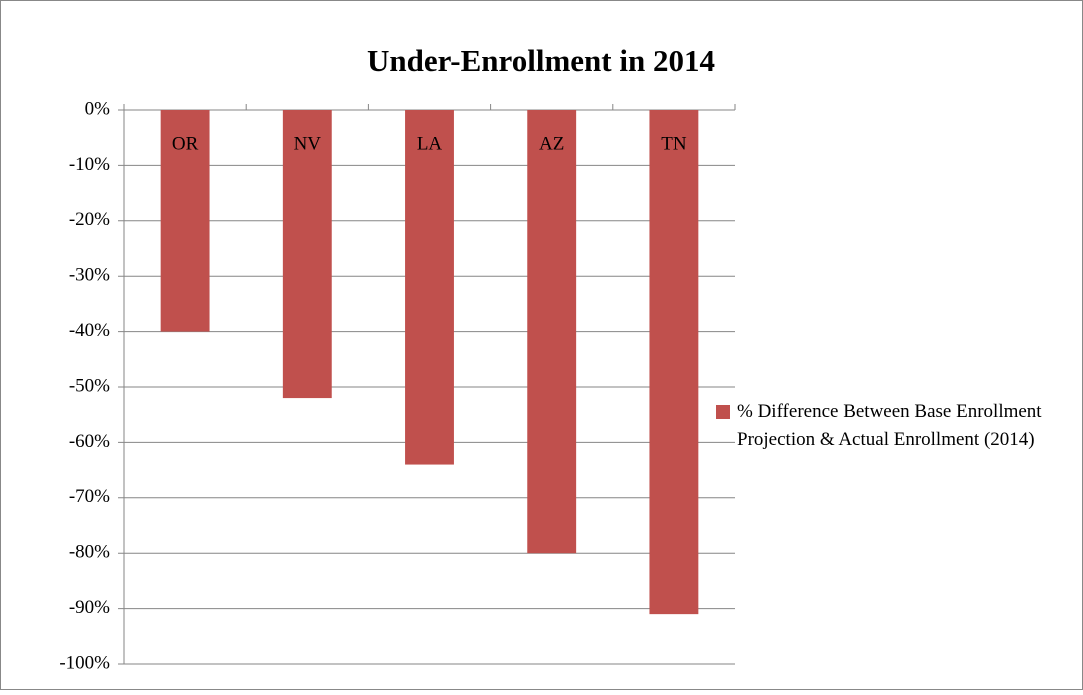 This screenshot has height=695, width=1083. Describe the element at coordinates (89, 330) in the screenshot. I see `y-tick-label: -40%` at that location.